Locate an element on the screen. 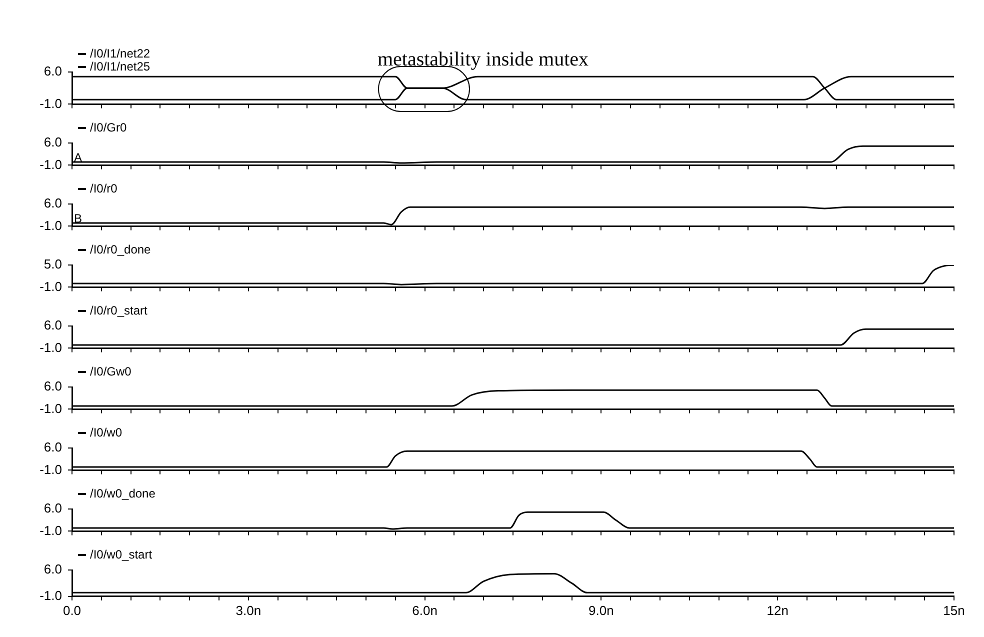 This screenshot has width=984, height=637. legend-label: /I0/r0_start is located at coordinates (119, 310).